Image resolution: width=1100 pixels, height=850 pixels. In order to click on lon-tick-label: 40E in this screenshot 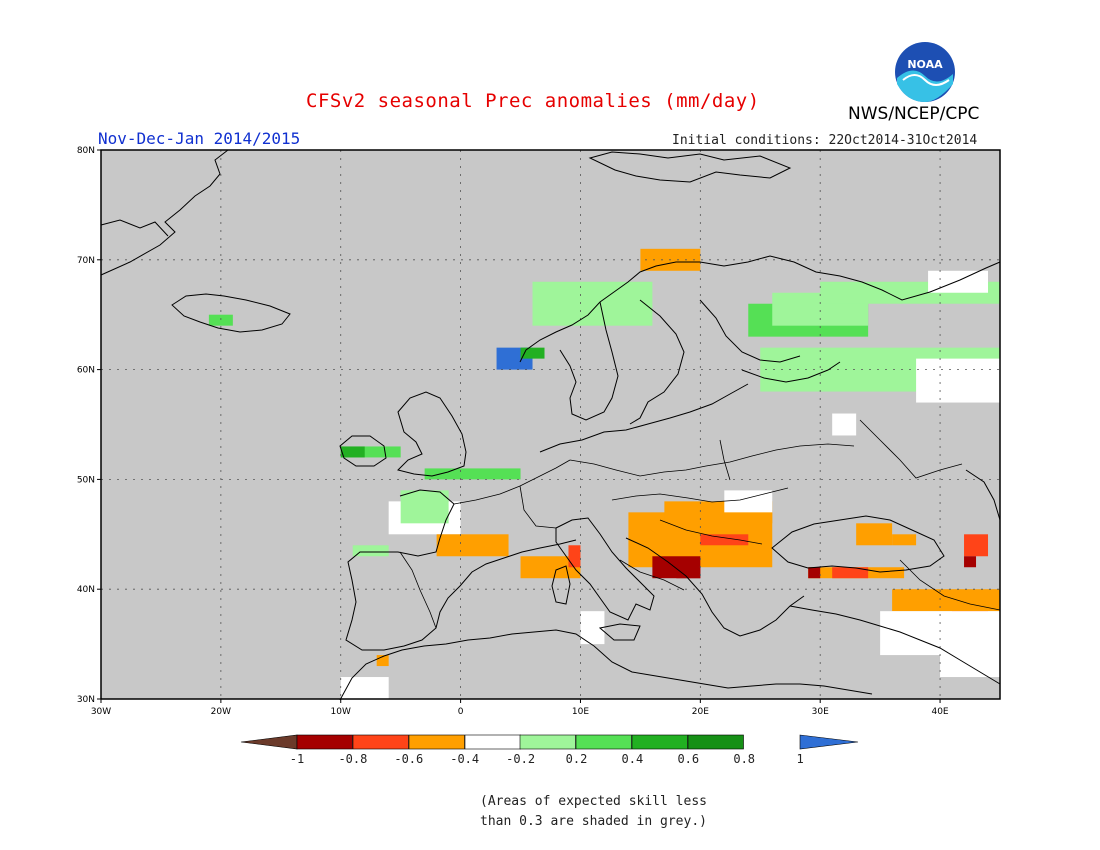, I will do `click(939, 712)`.